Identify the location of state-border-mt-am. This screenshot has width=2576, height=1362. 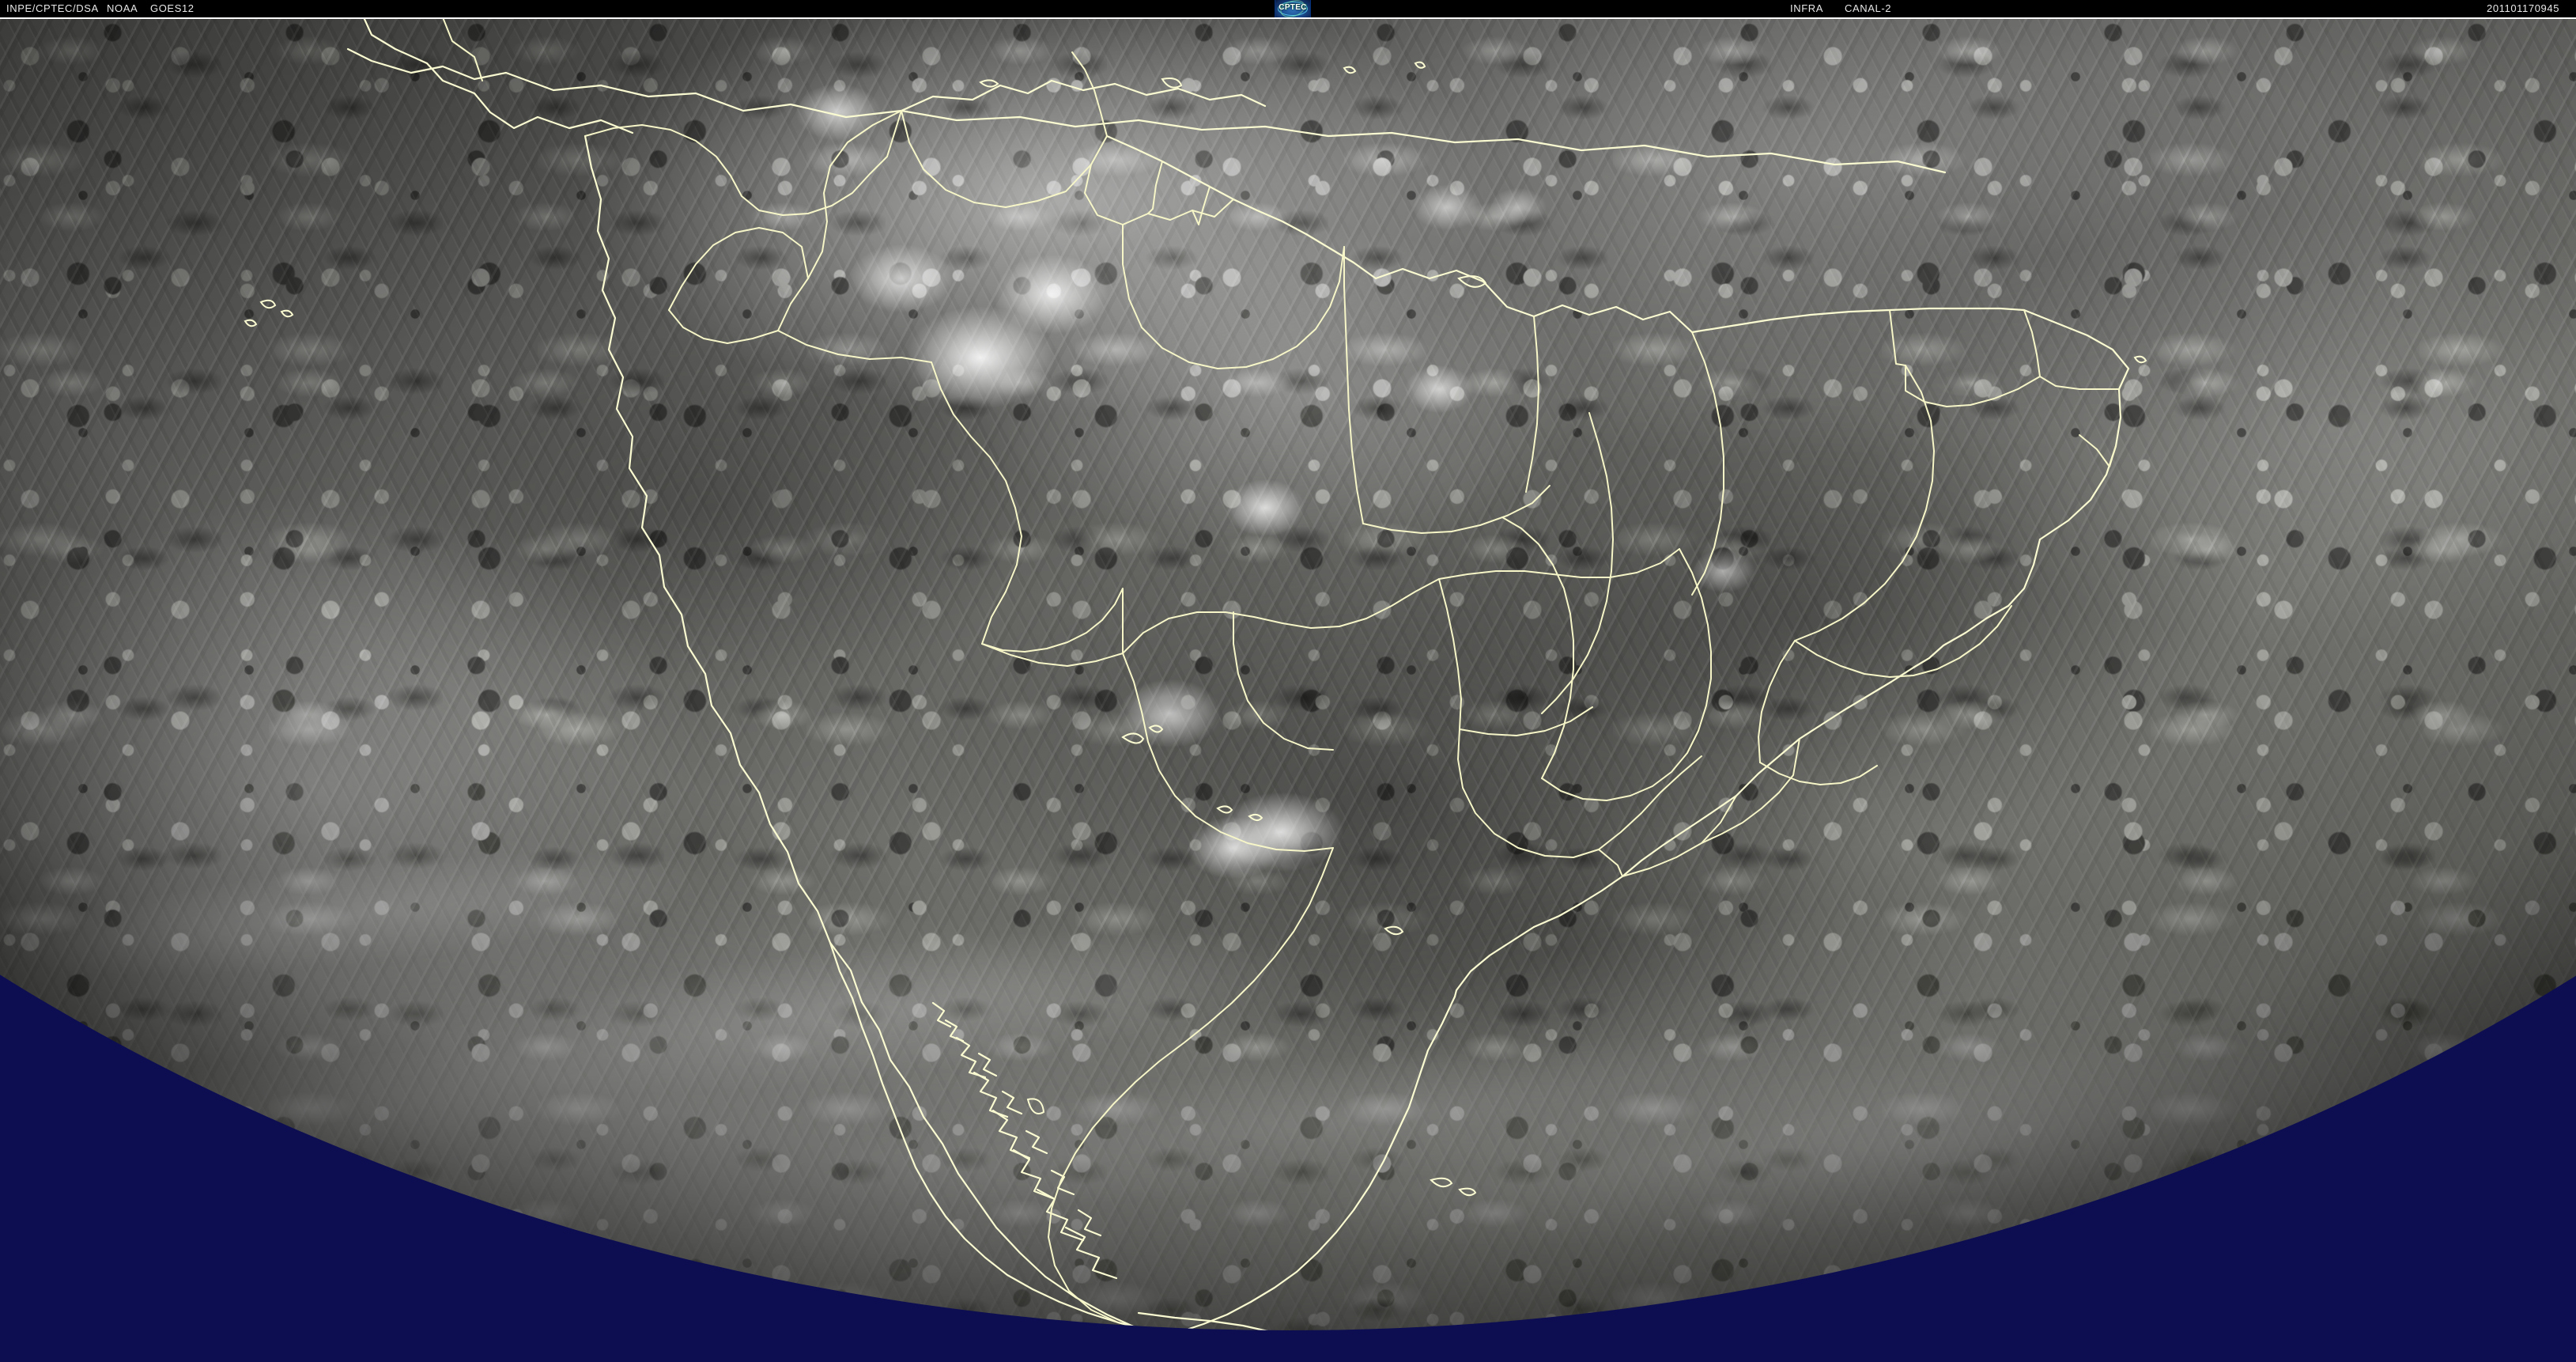
(1456, 510).